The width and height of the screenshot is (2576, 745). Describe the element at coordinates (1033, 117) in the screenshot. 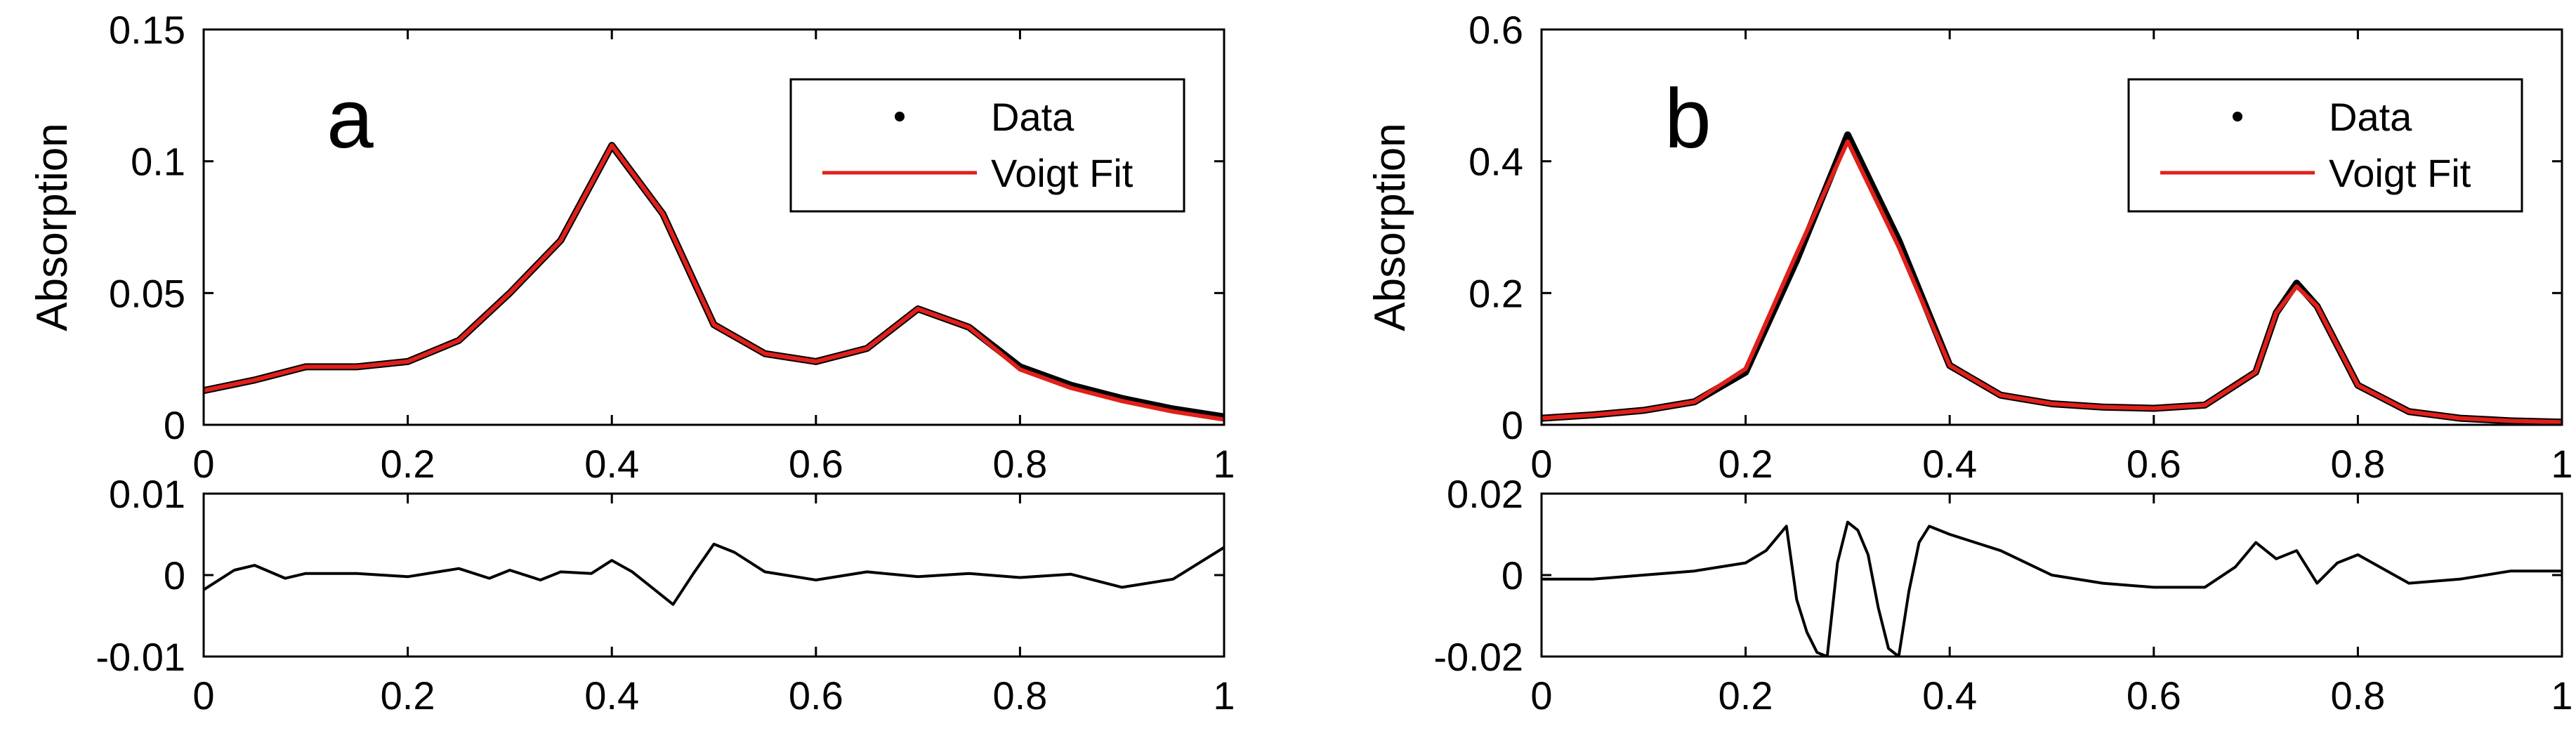

I see `chart-0-legend-label-data: Data` at that location.